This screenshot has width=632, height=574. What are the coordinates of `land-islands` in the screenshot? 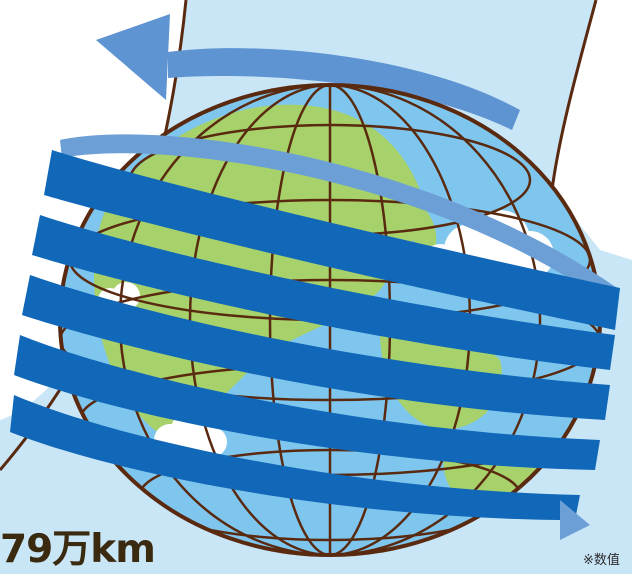 It's located at (424, 227).